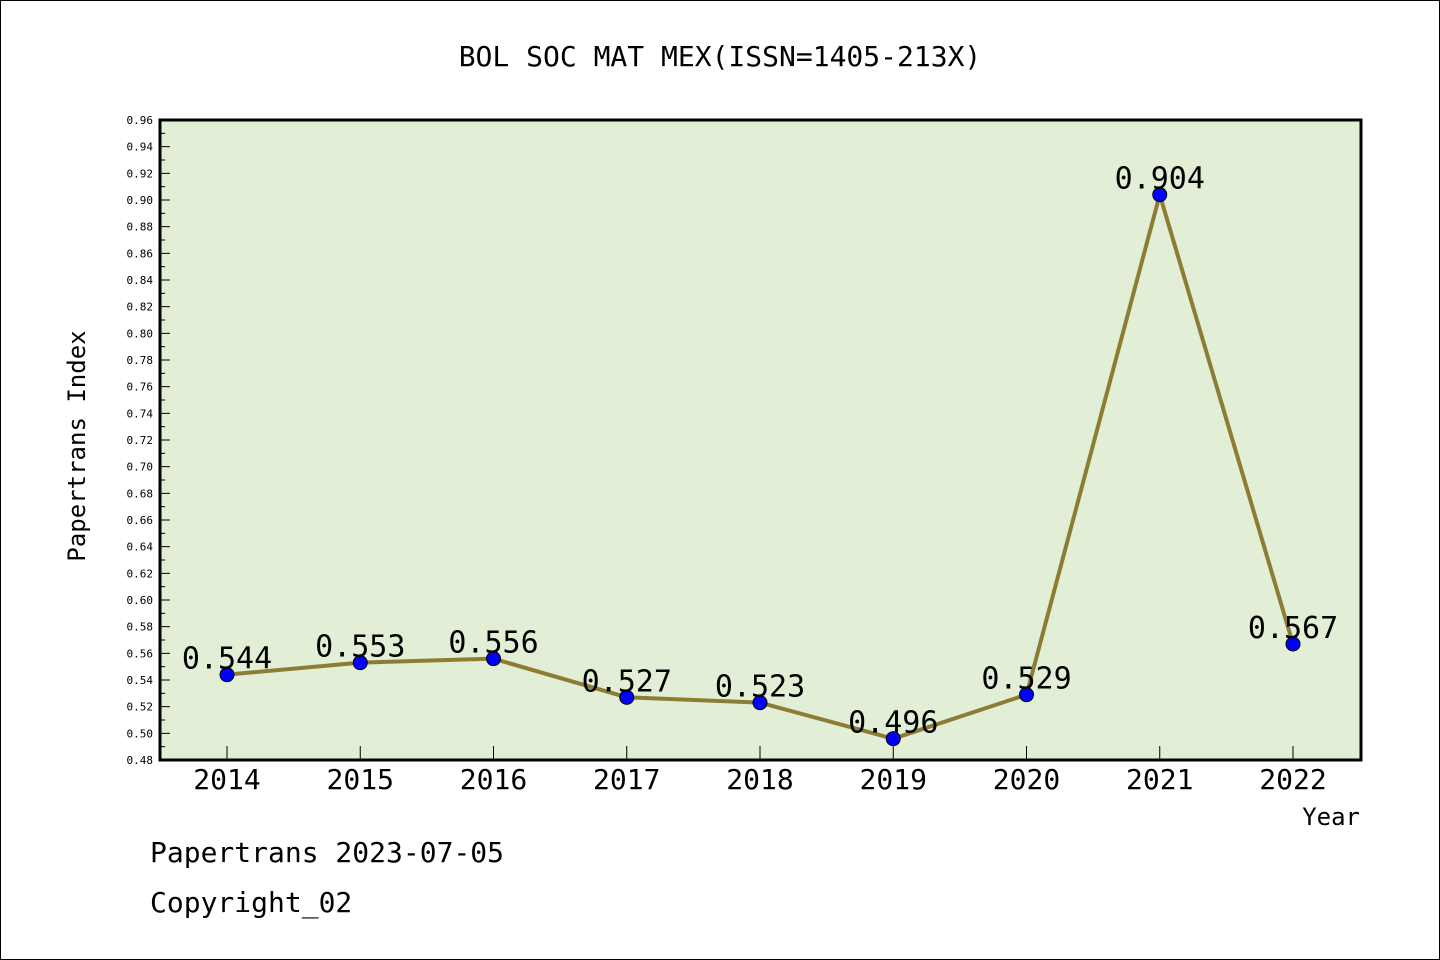 The image size is (1440, 960). Describe the element at coordinates (140, 307) in the screenshot. I see `y-tick-label: 0.82` at that location.